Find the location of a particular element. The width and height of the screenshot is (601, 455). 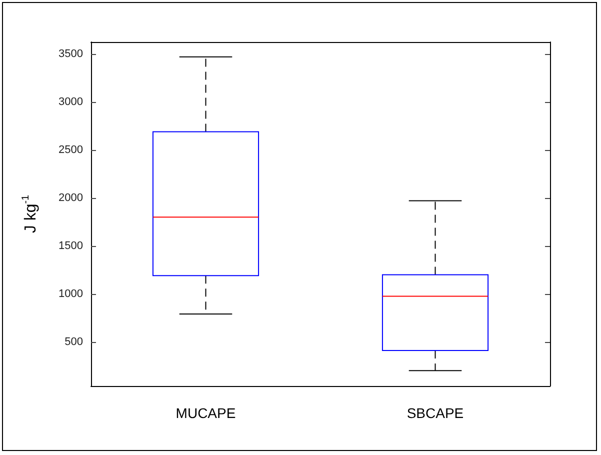

y-tick-label: 500 is located at coordinates (73, 342).